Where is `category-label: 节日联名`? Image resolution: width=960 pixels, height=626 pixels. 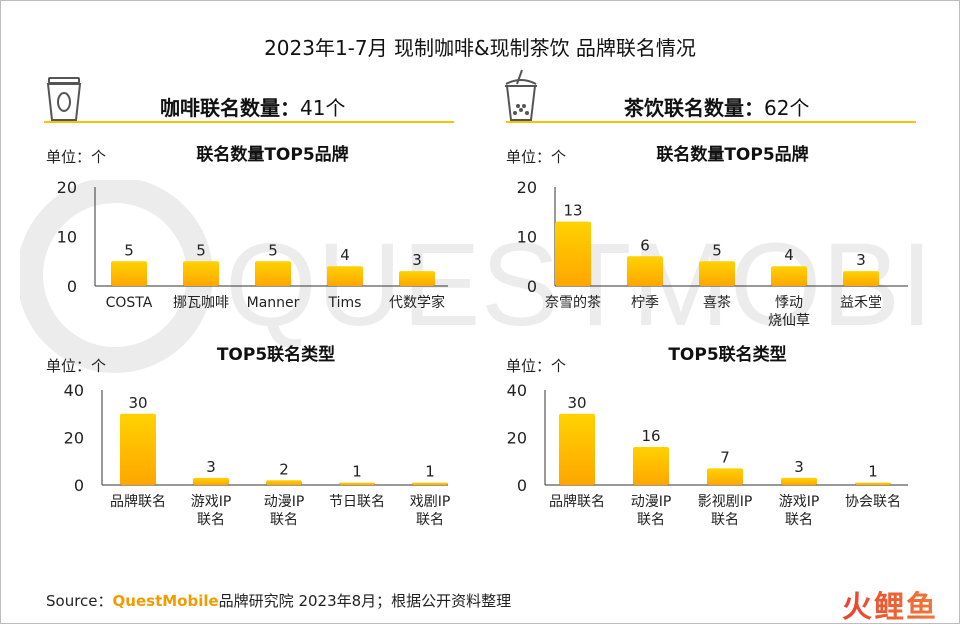
category-label: 节日联名 is located at coordinates (357, 502).